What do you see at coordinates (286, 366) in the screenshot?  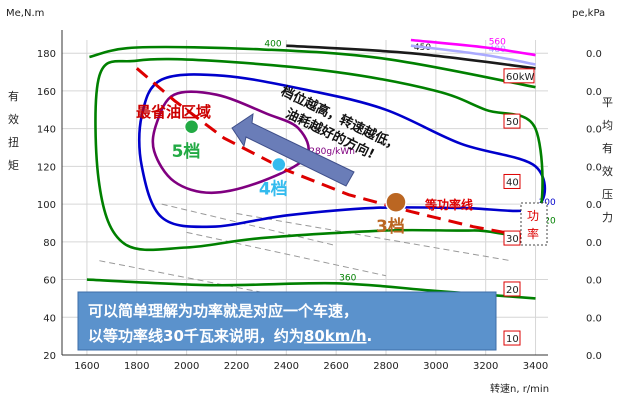 I see `x-tick-label: 2400` at bounding box center [286, 366].